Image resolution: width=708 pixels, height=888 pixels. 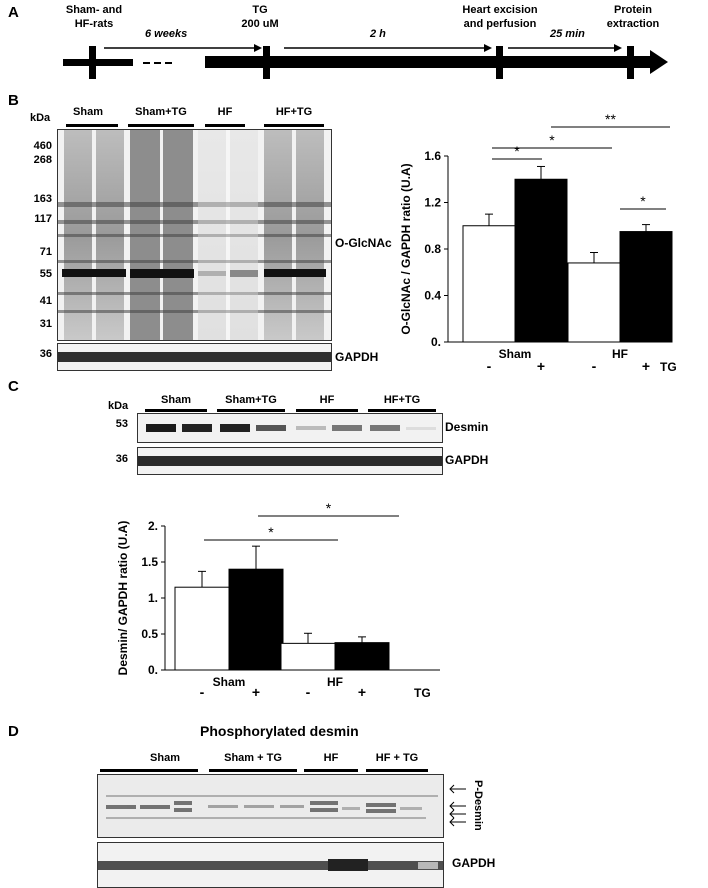 What do you see at coordinates (567, 34) in the screenshot?
I see `interval-label: 25 min` at bounding box center [567, 34].